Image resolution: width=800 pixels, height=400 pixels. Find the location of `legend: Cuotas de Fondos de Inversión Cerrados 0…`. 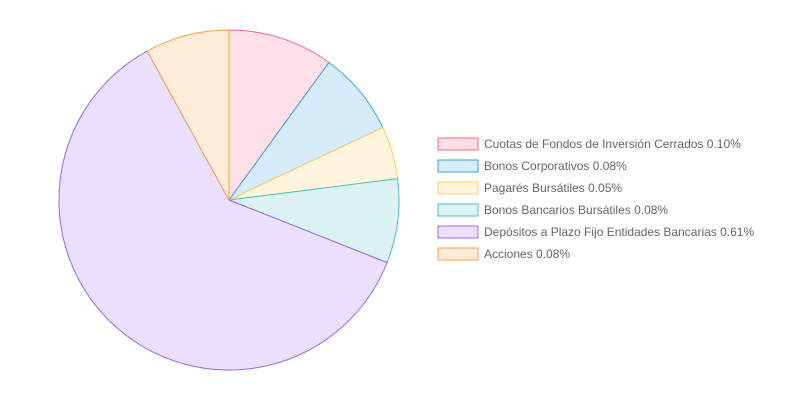

legend: Cuotas de Fondos de Inversión Cerrados 0… is located at coordinates (595, 199).